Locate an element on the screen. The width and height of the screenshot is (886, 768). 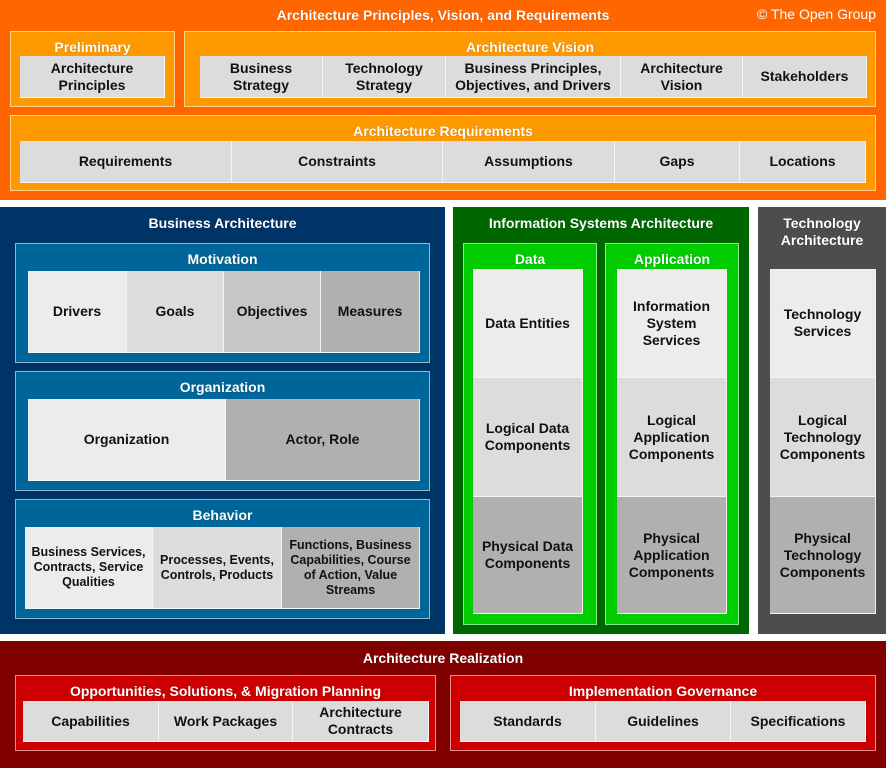
cell-physical-data: Physical Data Components is located at coordinates (528, 555).